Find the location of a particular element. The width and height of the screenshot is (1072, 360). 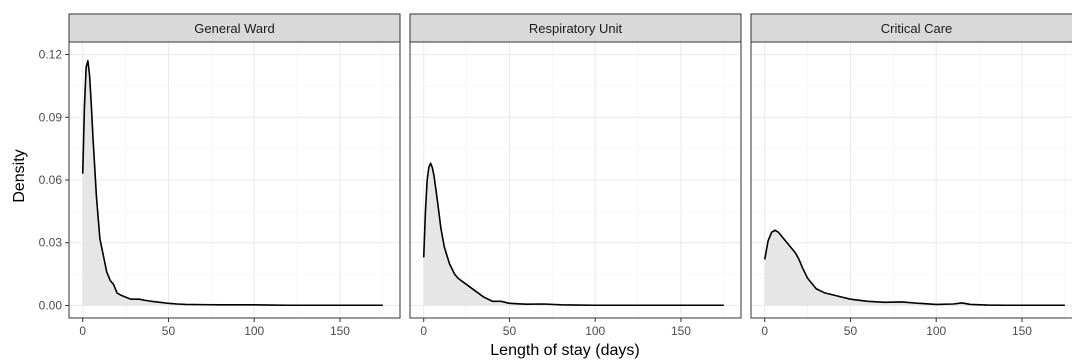

facet-strip-label: Respiratory Unit is located at coordinates (576, 28).